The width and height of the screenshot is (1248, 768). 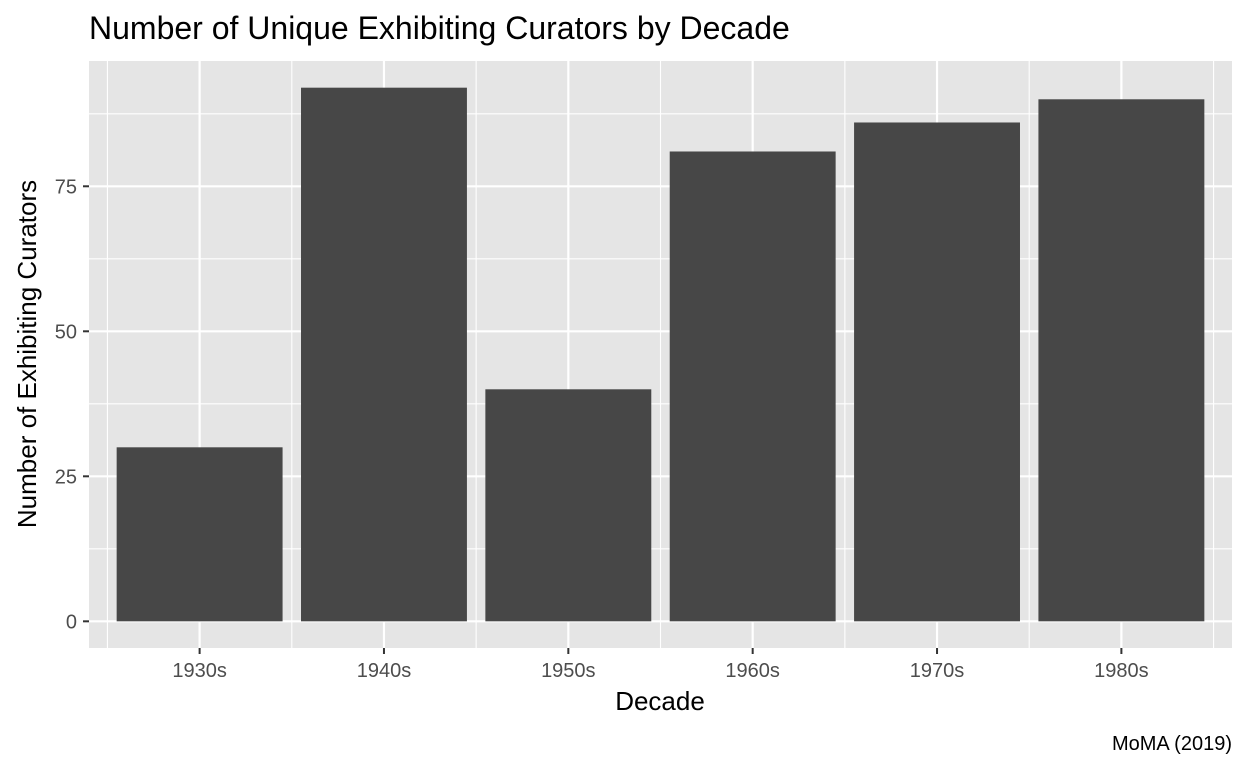 What do you see at coordinates (660, 701) in the screenshot?
I see `x-axis-title: Decade` at bounding box center [660, 701].